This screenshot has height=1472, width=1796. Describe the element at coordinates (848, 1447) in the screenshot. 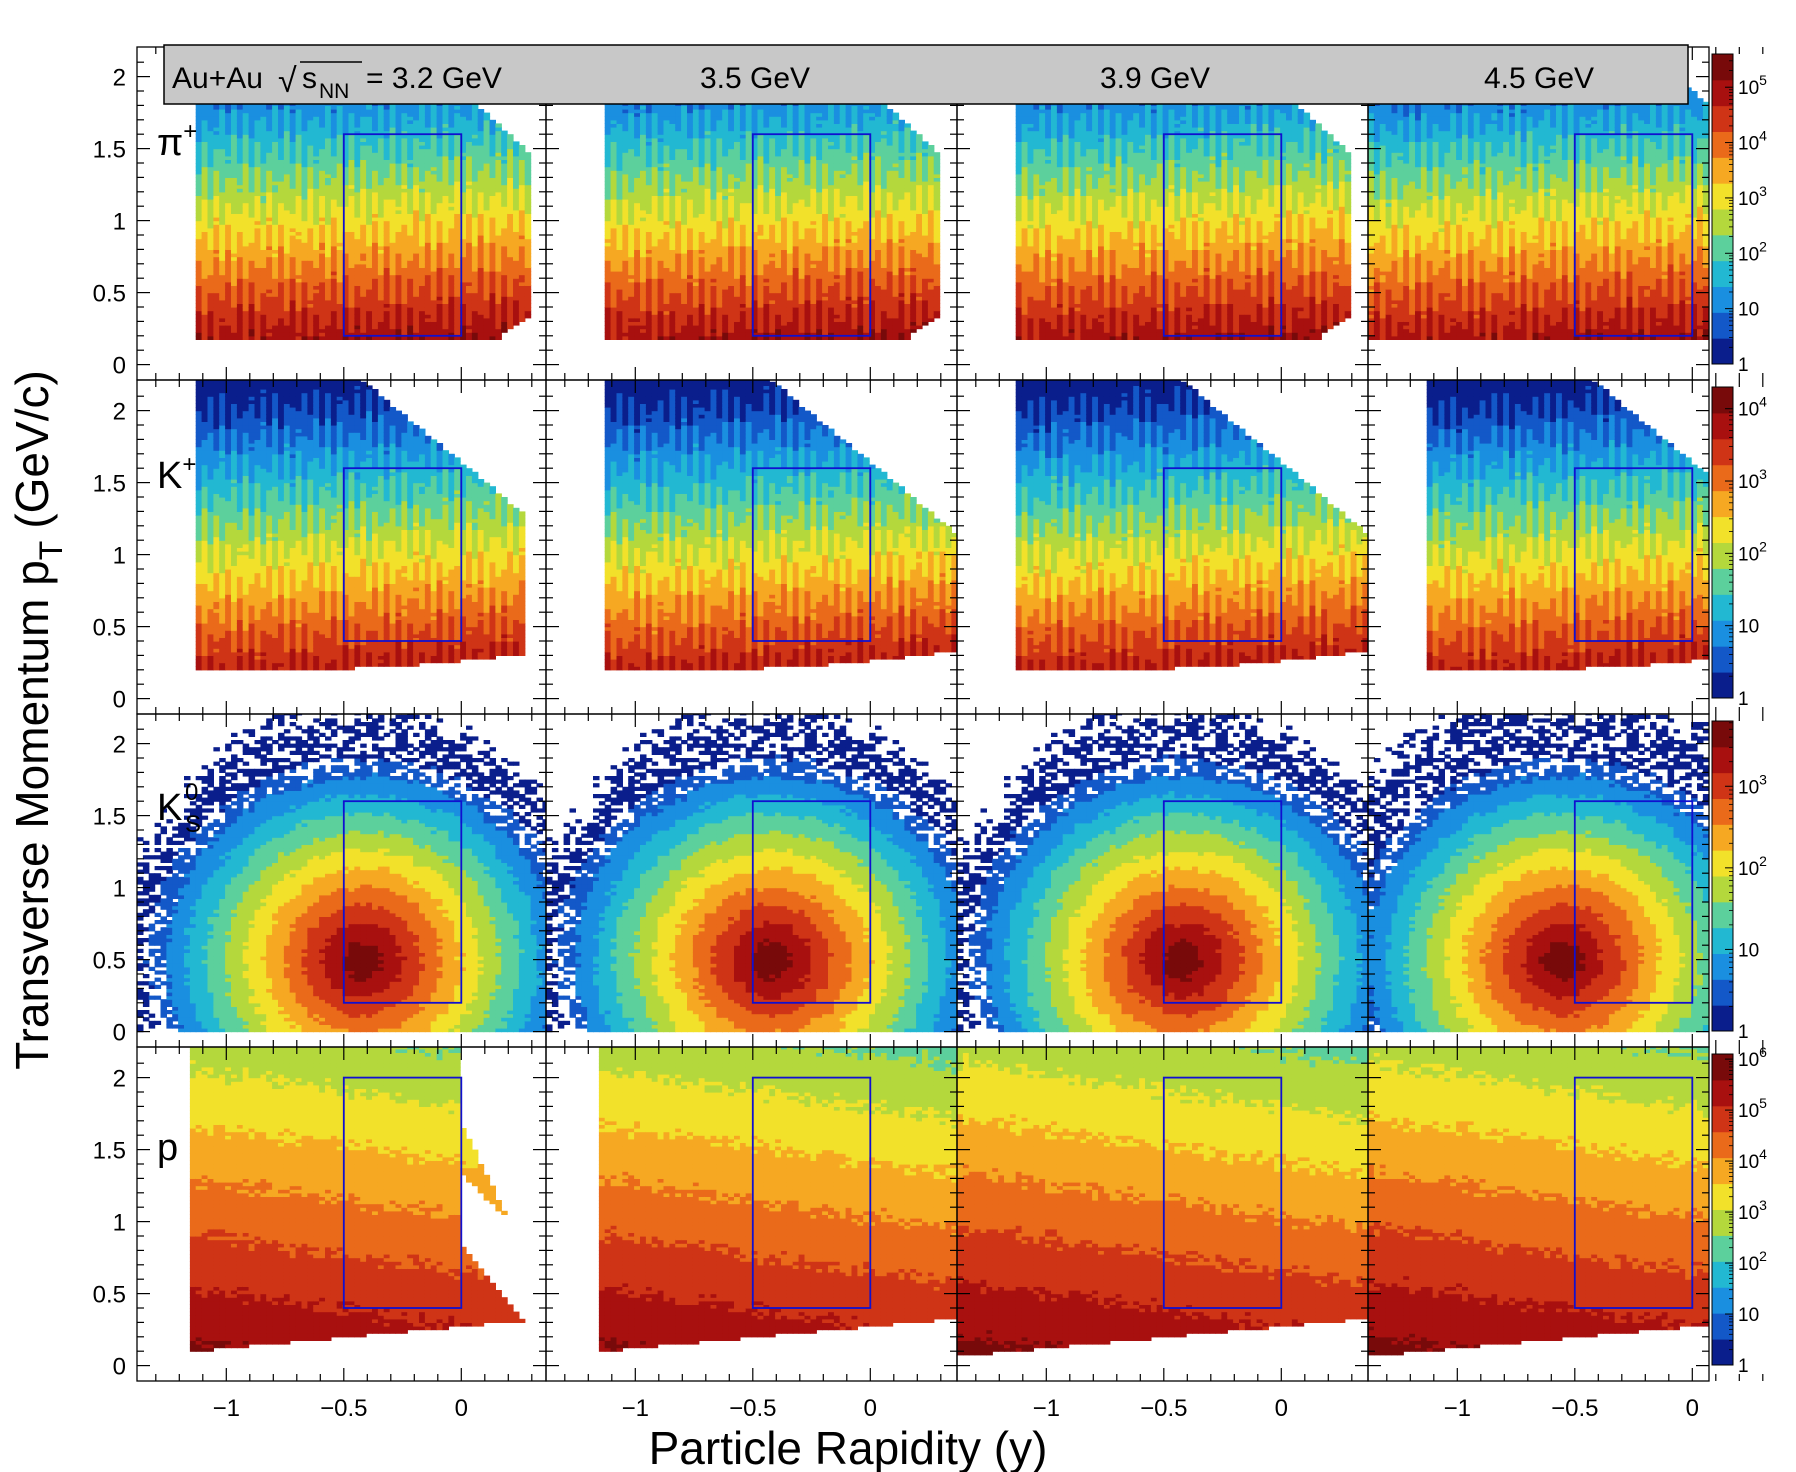

I see `x-axis-title: Particle Rapidity (y)` at that location.